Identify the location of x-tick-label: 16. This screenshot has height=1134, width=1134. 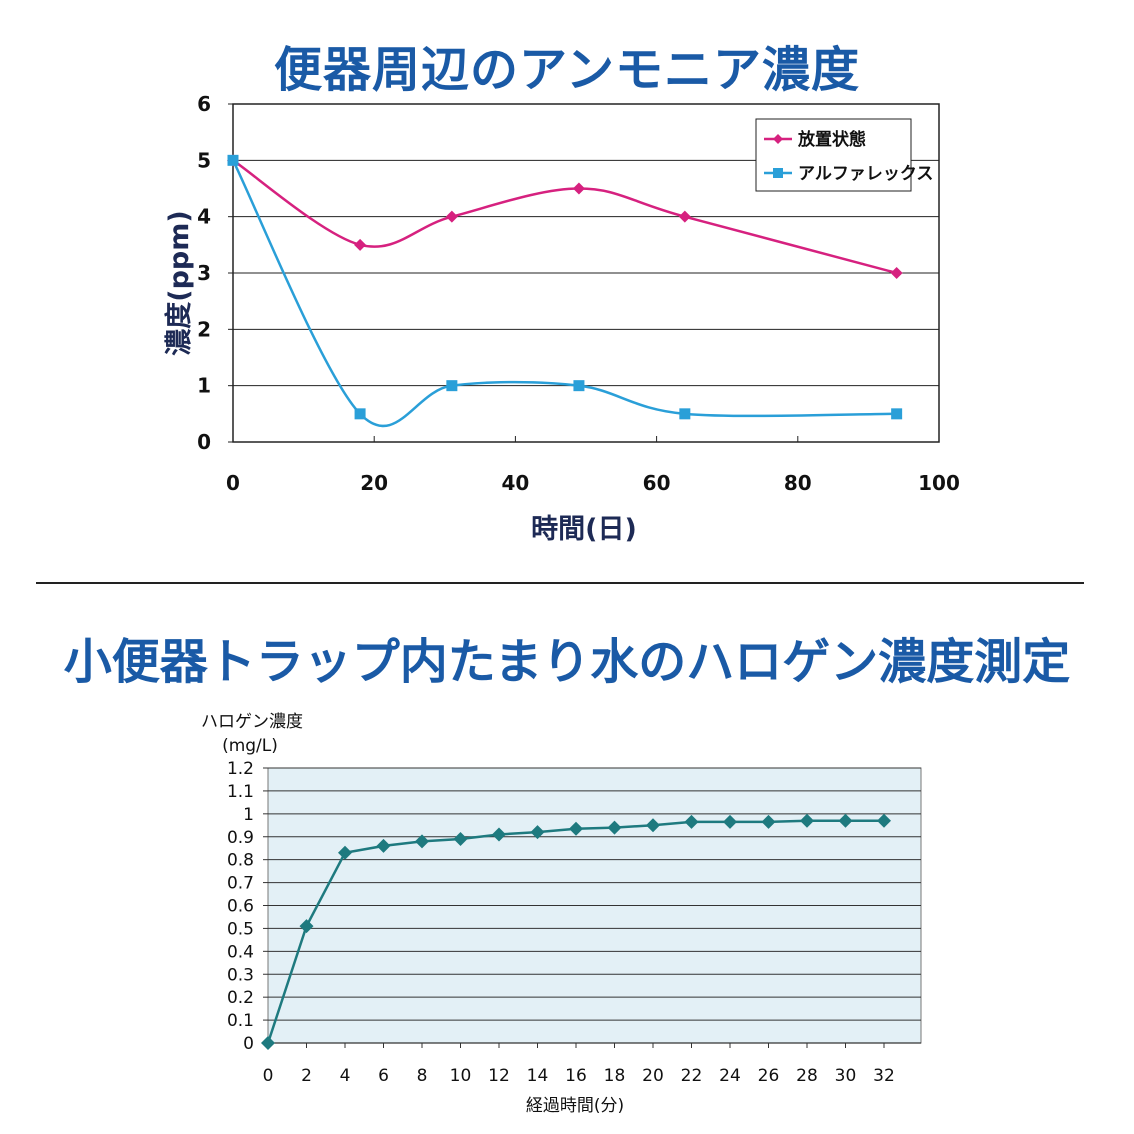
(576, 1076).